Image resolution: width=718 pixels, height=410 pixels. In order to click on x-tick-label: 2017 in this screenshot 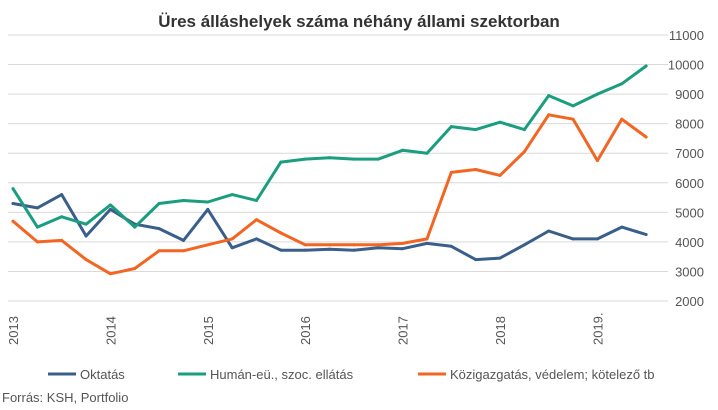, I will do `click(403, 330)`.